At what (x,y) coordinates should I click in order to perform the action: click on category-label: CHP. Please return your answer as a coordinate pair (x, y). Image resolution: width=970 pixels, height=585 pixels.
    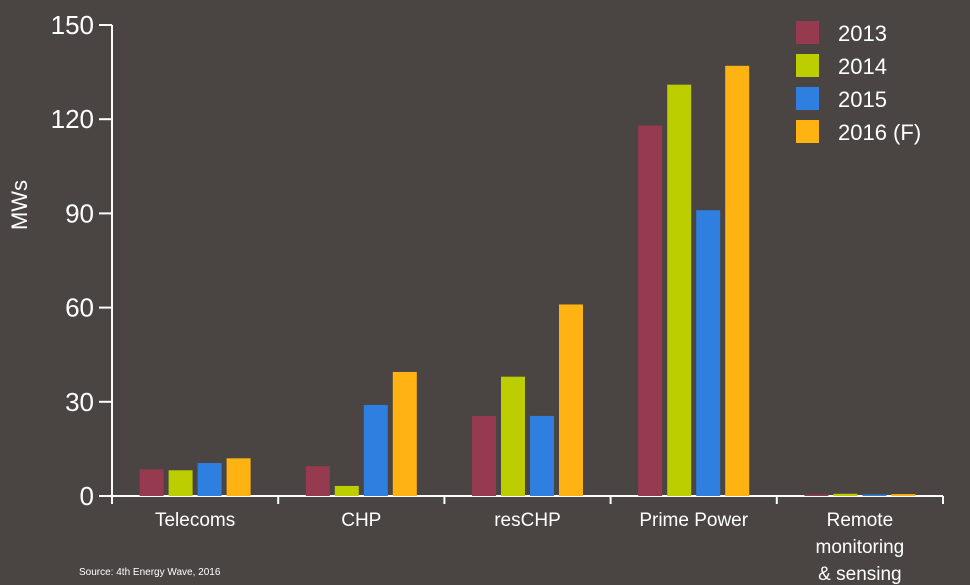
    Looking at the image, I should click on (361, 520).